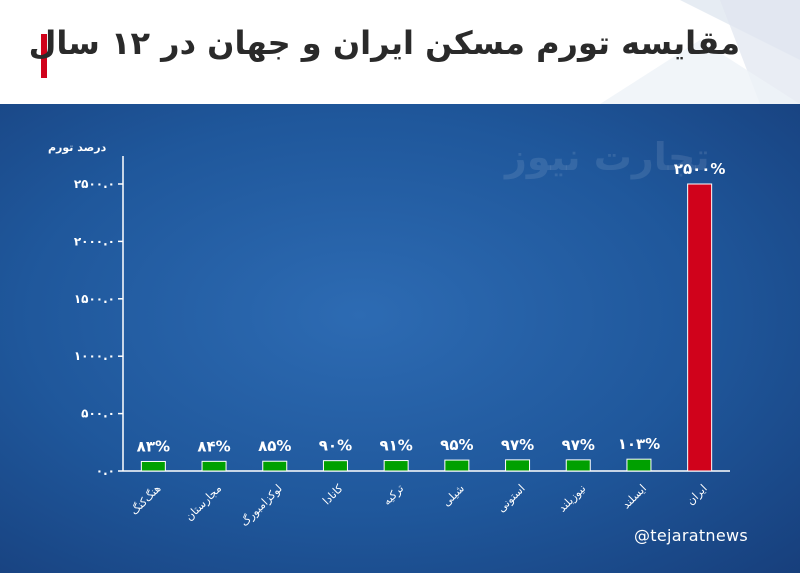 Image resolution: width=800 pixels, height=573 pixels. What do you see at coordinates (94, 356) in the screenshot?
I see `y-tick-label: ۱۰۰۰.۰` at bounding box center [94, 356].